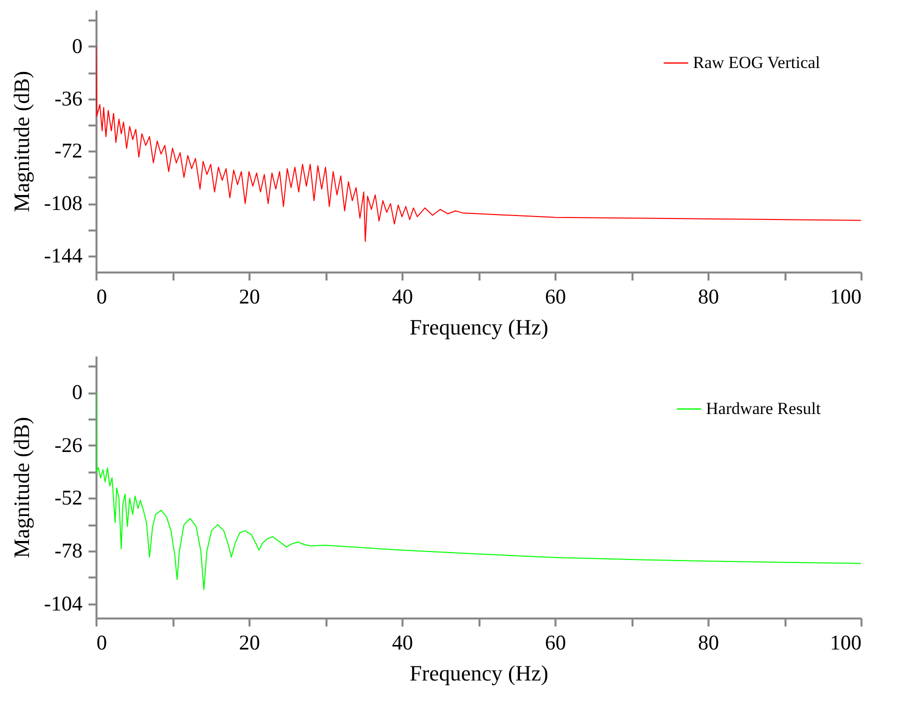 The image size is (908, 720). I want to click on legend-label: Raw EOG Vertical, so click(756, 62).